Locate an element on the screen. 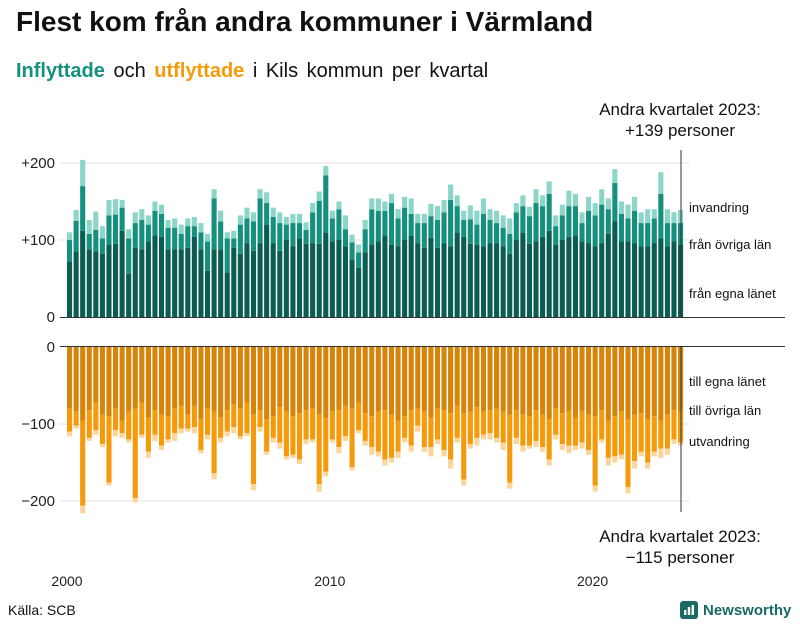  series-label-top: från övriga län is located at coordinates (730, 244).